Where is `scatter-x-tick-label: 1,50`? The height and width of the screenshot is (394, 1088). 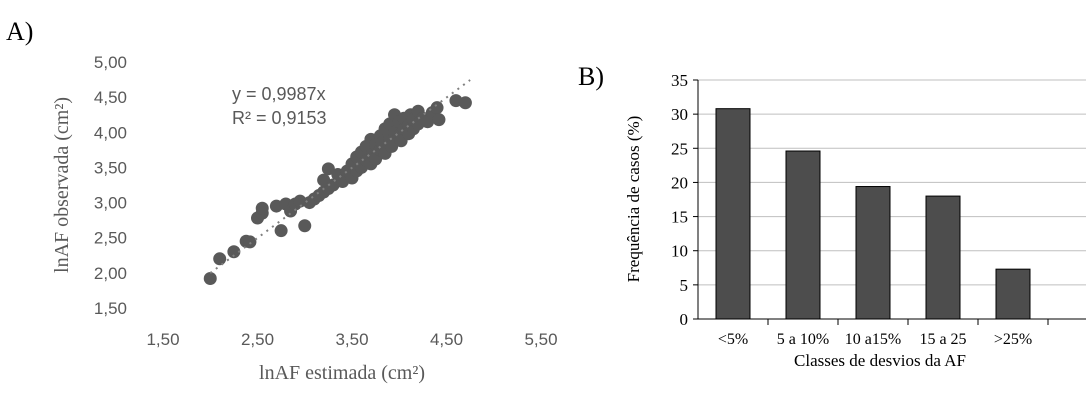 scatter-x-tick-label: 1,50 is located at coordinates (162, 339).